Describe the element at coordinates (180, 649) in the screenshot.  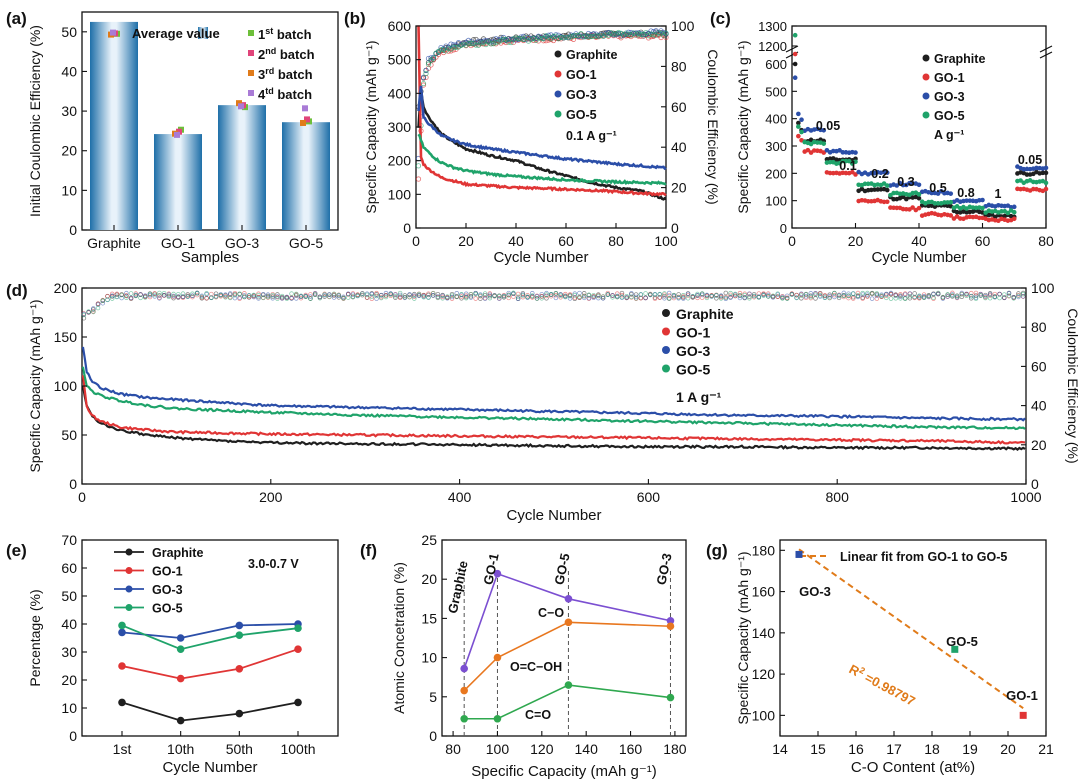
I see `point-go5` at that location.